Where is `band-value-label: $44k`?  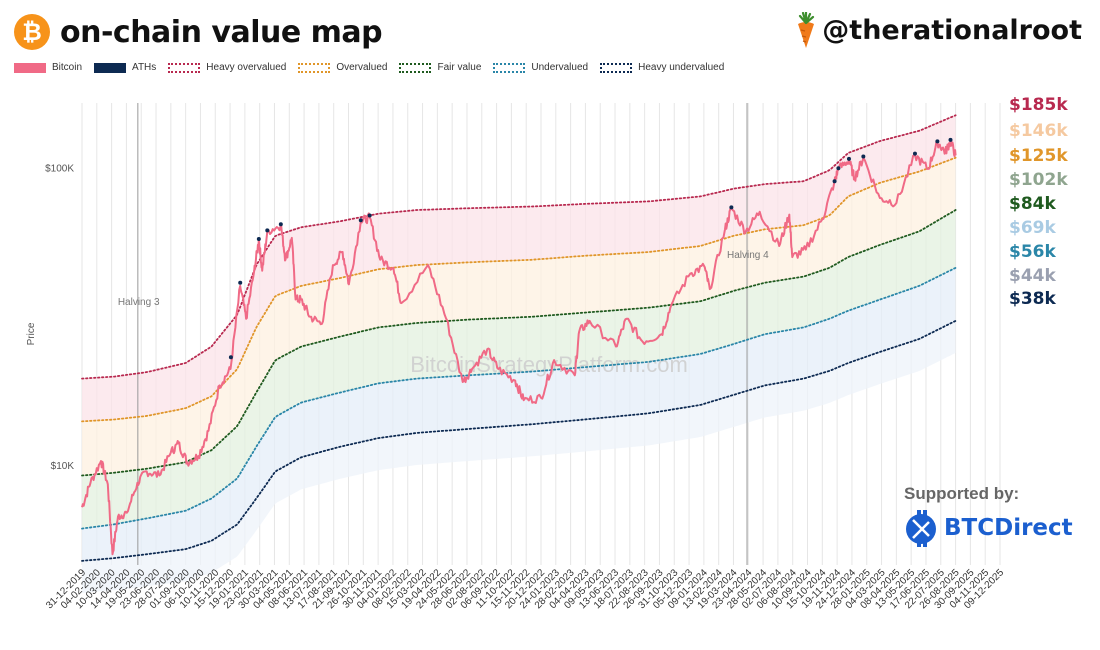
band-value-label: $44k is located at coordinates (1032, 276).